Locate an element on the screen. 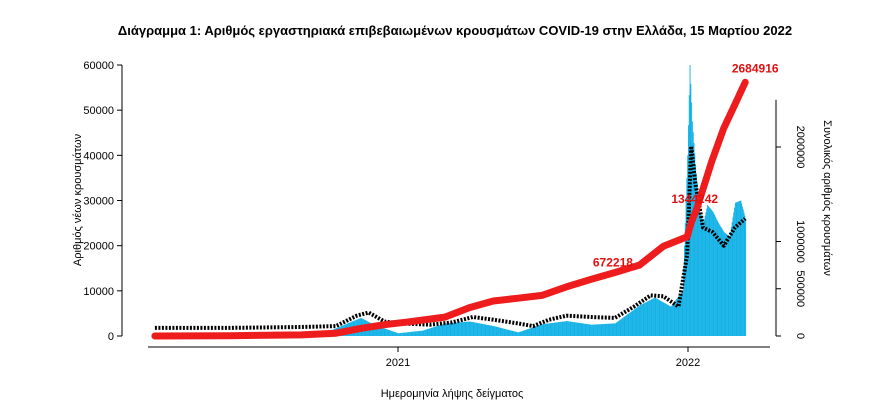  y-tick-label: 30000 is located at coordinates (98, 202).